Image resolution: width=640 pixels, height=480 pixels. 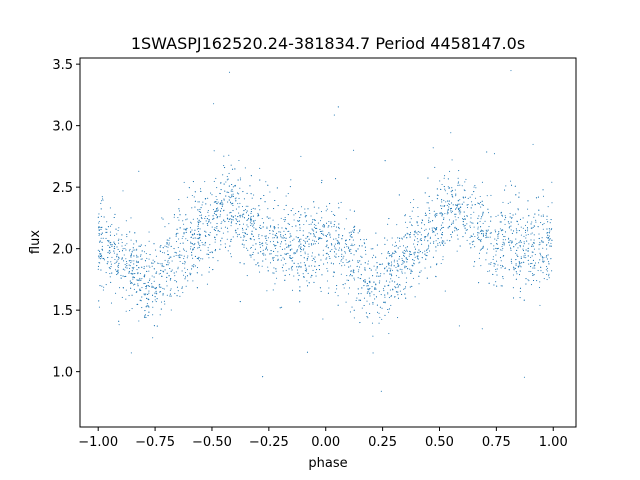 What do you see at coordinates (212, 442) in the screenshot?
I see `x-tick-label: −0.50` at bounding box center [212, 442].